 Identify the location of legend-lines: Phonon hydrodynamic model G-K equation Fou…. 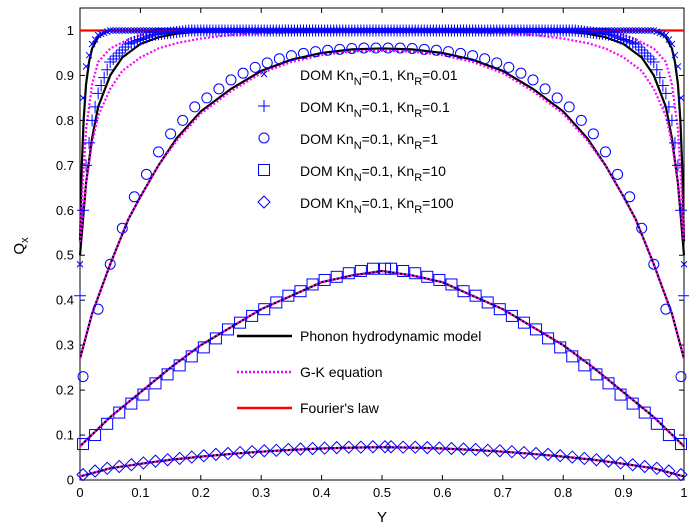
(359, 372).